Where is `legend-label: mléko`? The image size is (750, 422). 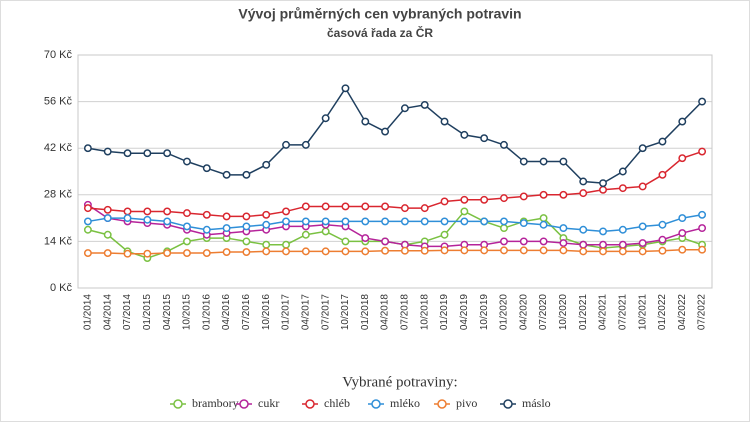
legend-label: mléko is located at coordinates (405, 403).